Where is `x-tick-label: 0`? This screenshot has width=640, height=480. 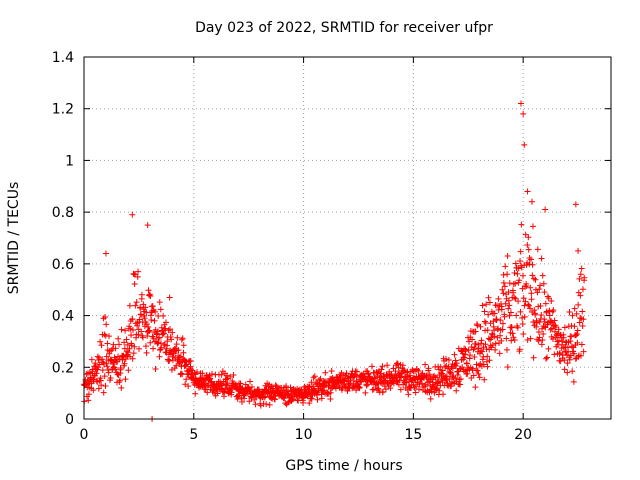 x-tick-label: 0 is located at coordinates (84, 435).